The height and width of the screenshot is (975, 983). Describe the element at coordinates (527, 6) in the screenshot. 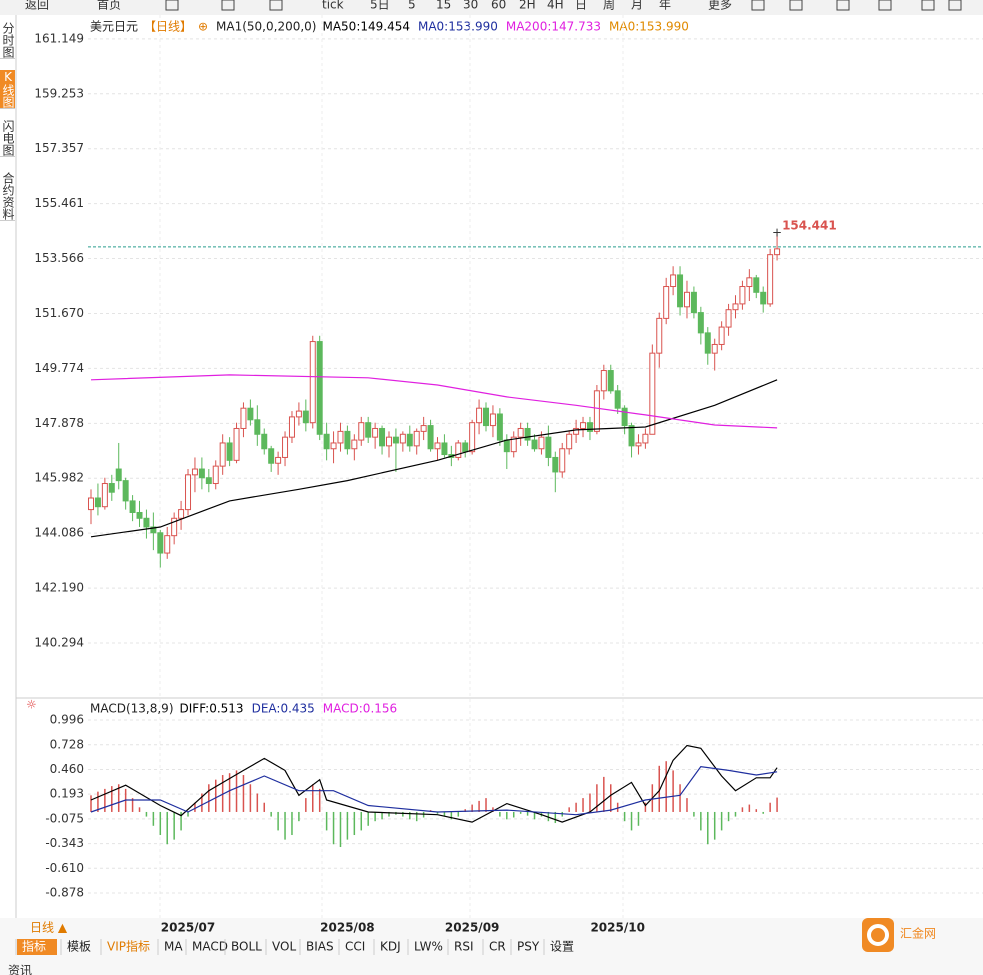

I see `toolbar-button: 2H` at that location.